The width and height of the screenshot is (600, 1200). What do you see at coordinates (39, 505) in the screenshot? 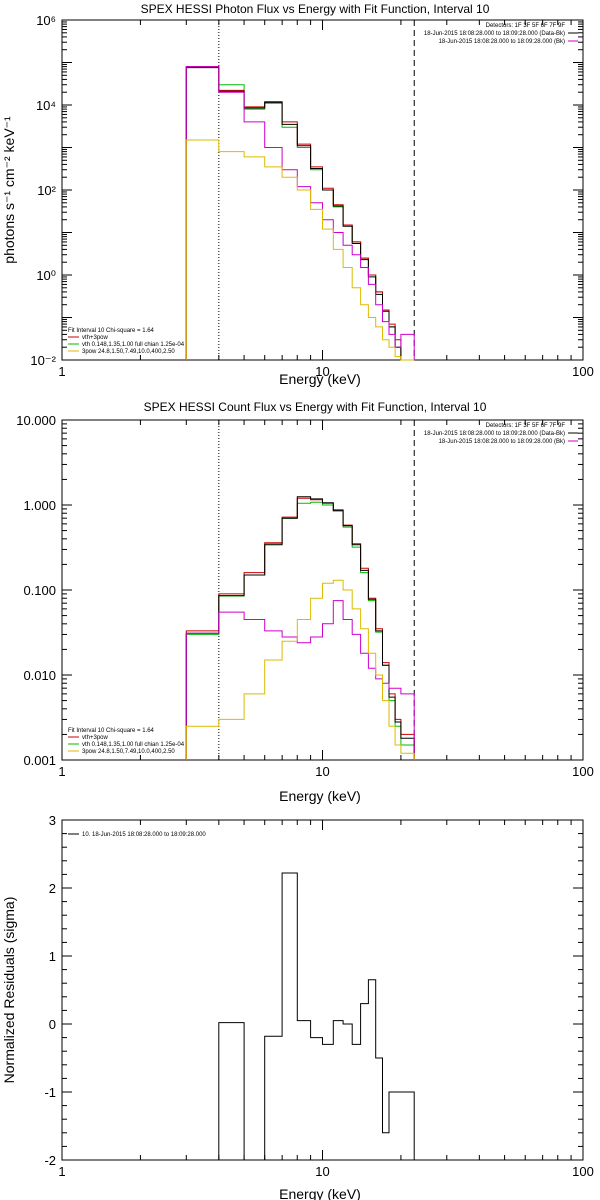
I see `y-tick-label: 1.000` at bounding box center [39, 505].